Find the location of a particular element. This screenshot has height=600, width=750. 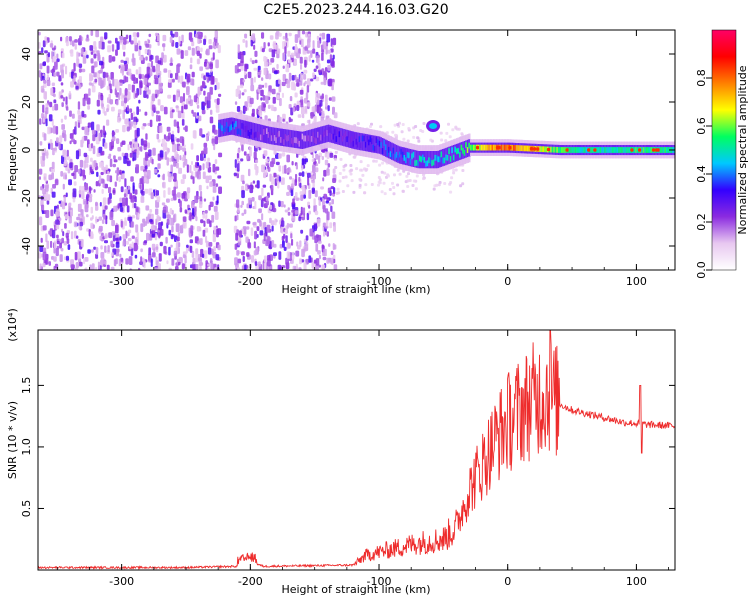

y-tick-label: 0 is located at coordinates (26, 150).